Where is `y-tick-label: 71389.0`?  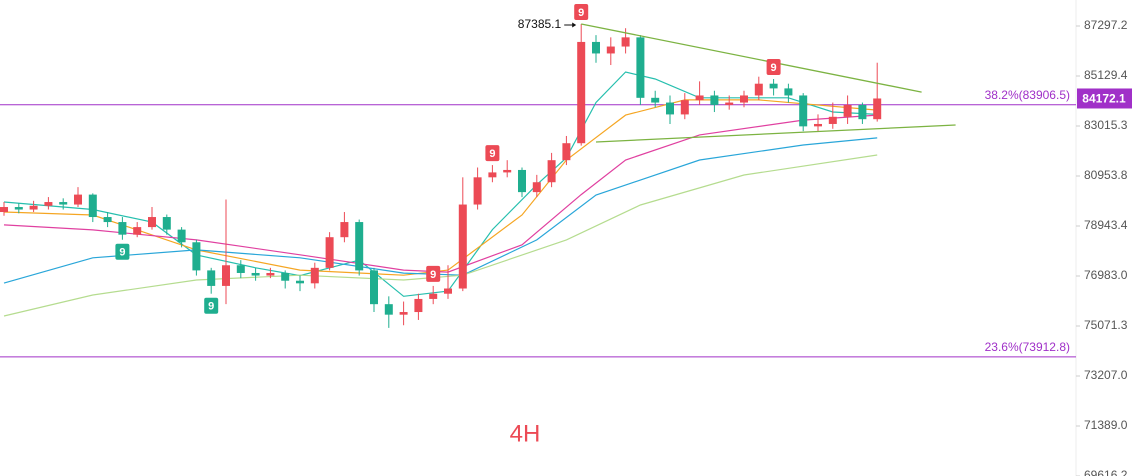 y-tick-label: 71389.0 is located at coordinates (1106, 425).